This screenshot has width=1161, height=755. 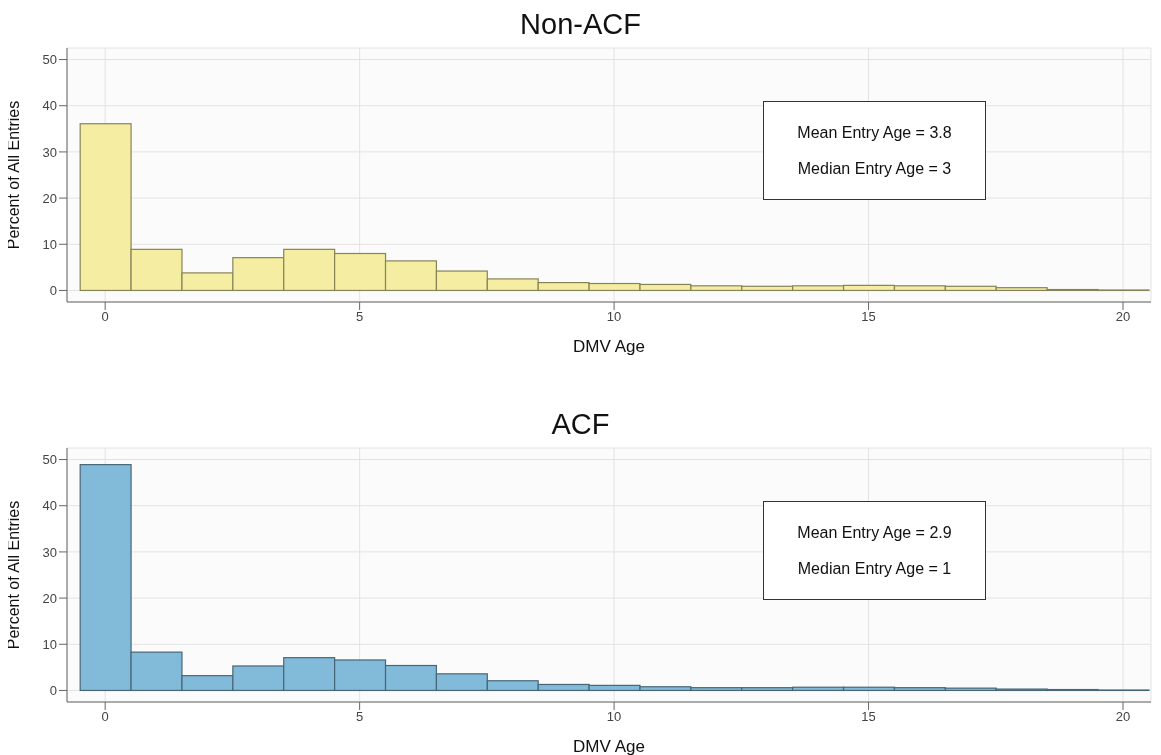 What do you see at coordinates (874, 132) in the screenshot?
I see `annotation: Mean Entry Age = 3.8` at bounding box center [874, 132].